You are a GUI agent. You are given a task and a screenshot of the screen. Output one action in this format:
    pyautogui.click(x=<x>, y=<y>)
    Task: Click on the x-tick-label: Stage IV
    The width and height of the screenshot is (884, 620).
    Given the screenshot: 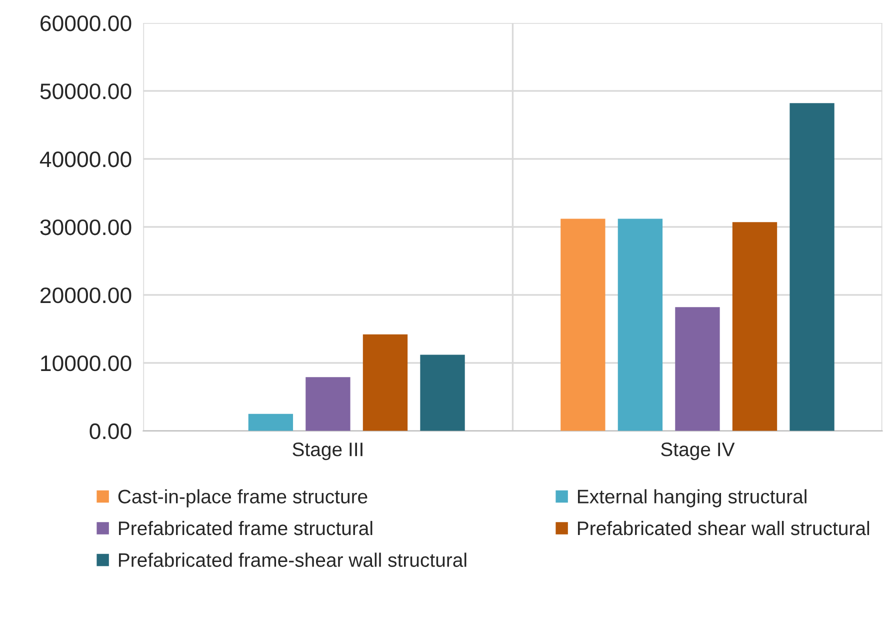 What is the action you would take?
    pyautogui.click(x=698, y=451)
    